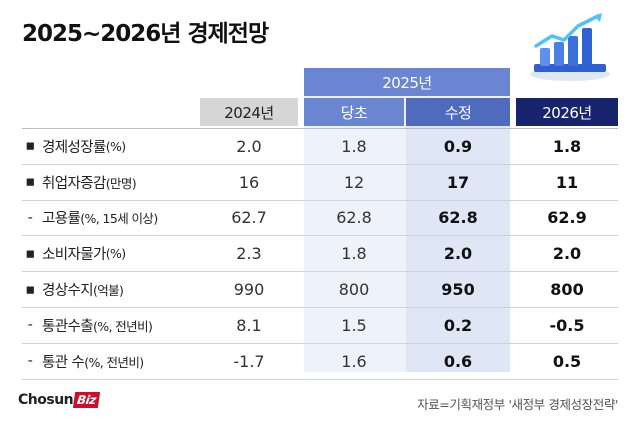  What do you see at coordinates (74, 290) in the screenshot?
I see `row-label: ▪ 경상수지 (억불)` at bounding box center [74, 290].